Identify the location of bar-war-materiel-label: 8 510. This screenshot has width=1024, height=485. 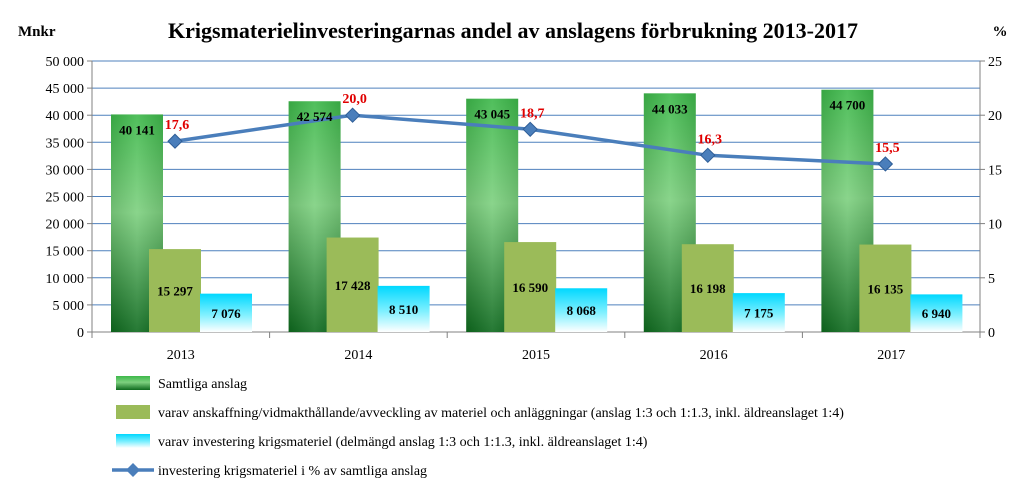
(403, 309).